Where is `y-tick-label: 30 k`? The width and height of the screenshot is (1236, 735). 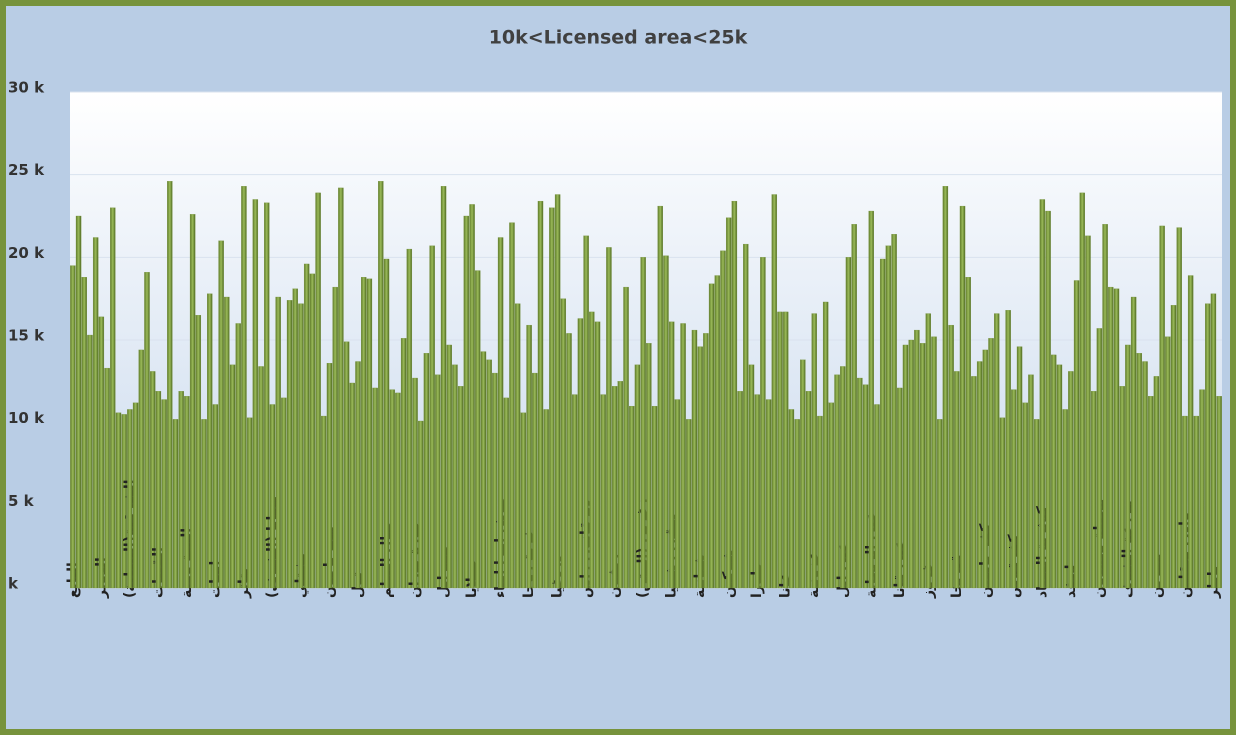
y-tick-label: 30 k is located at coordinates (26, 88).